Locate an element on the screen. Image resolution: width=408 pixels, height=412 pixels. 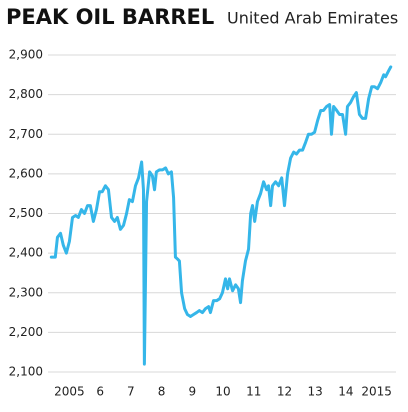
x-tick-label: 9 is located at coordinates (192, 392).